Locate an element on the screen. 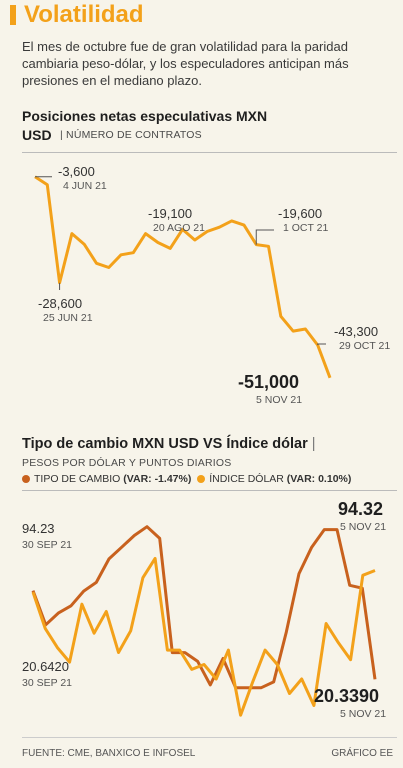 The height and width of the screenshot is (768, 403). chart2-annotation-value: 20.3390 is located at coordinates (346, 696).